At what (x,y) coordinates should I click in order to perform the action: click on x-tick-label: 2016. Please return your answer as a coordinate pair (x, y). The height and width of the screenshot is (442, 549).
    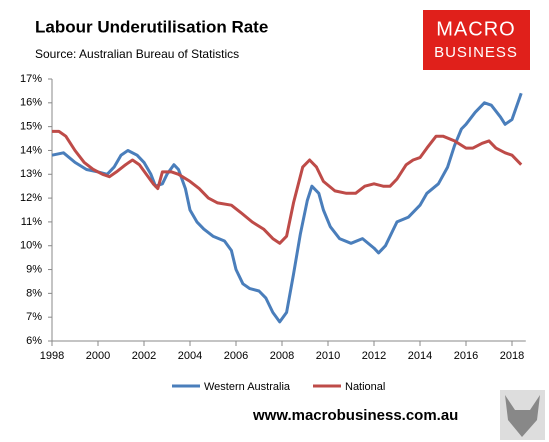
    Looking at the image, I should click on (466, 356).